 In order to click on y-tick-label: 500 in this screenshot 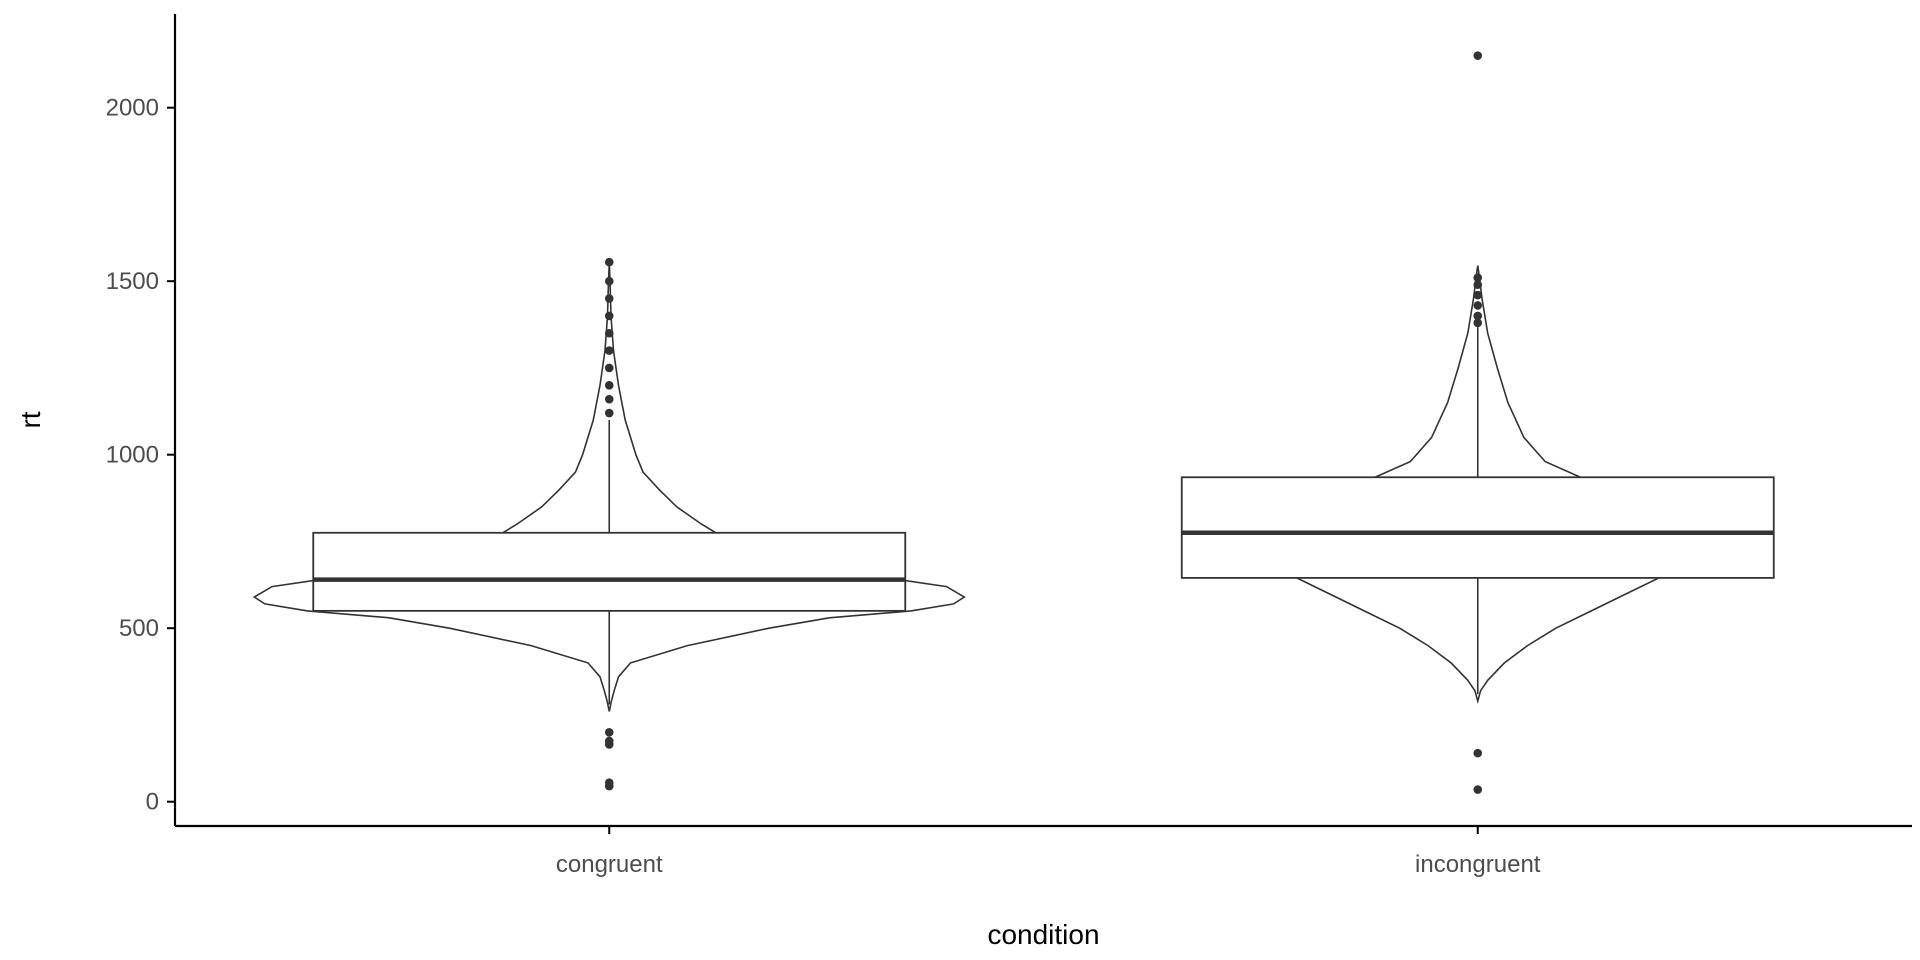, I will do `click(139, 628)`.